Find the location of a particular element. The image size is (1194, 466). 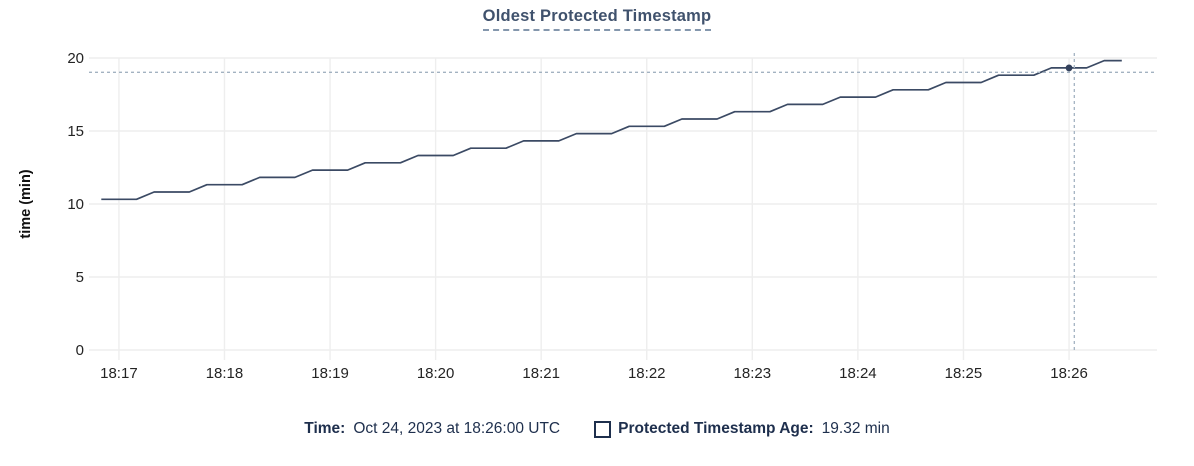

y-tick-label: 20 is located at coordinates (75, 58).